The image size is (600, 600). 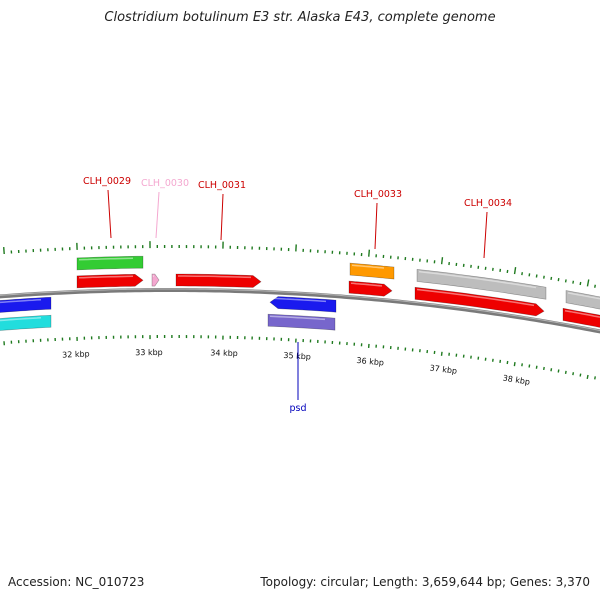 I want to click on scale-label: 32 kbp, so click(x=76, y=354).